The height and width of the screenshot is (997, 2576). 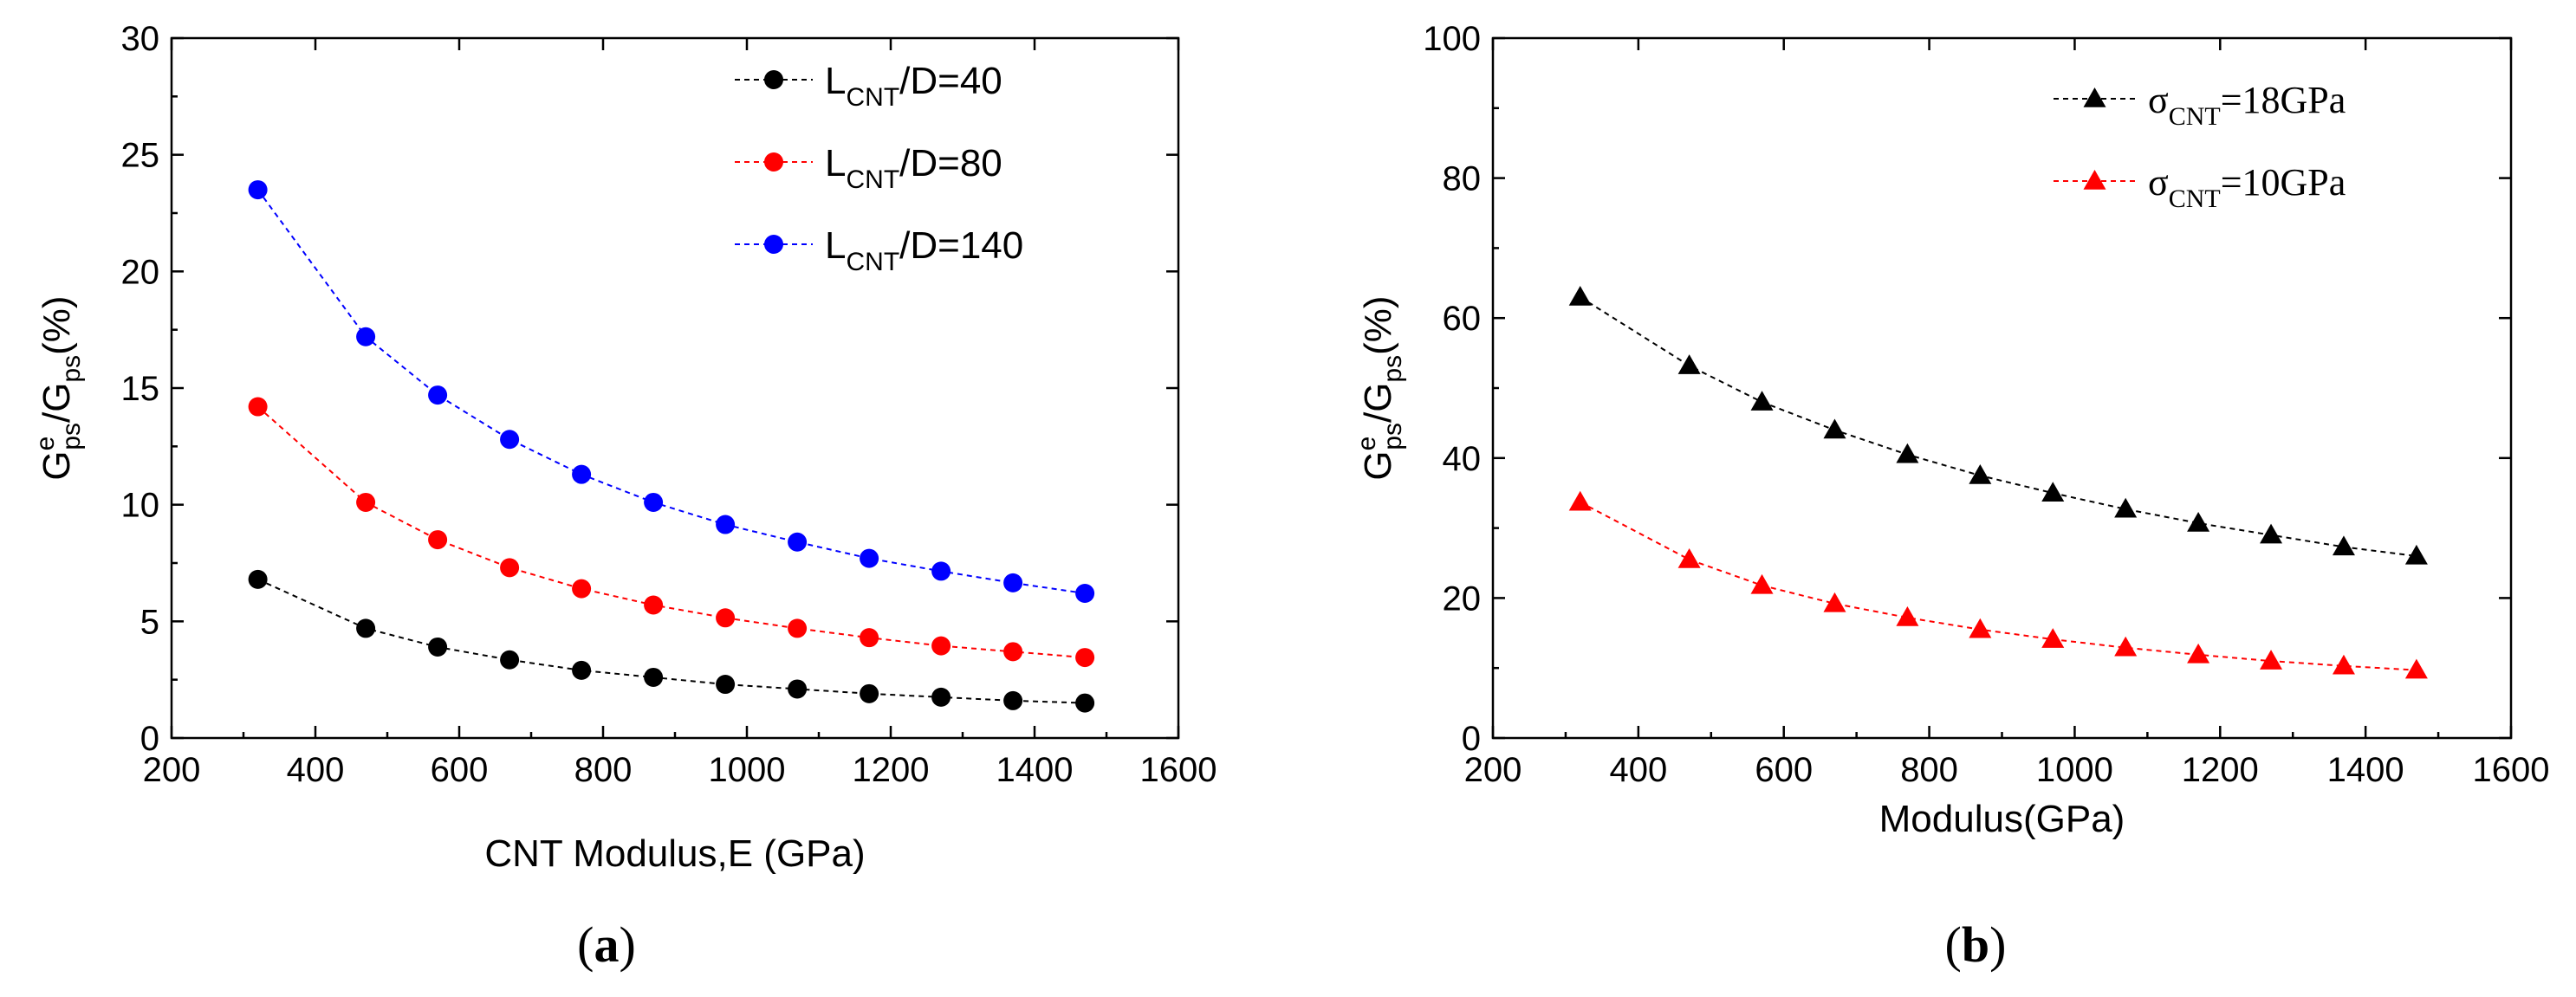 What do you see at coordinates (2002, 819) in the screenshot?
I see `x-axis-label: Modulus(GPa)` at bounding box center [2002, 819].